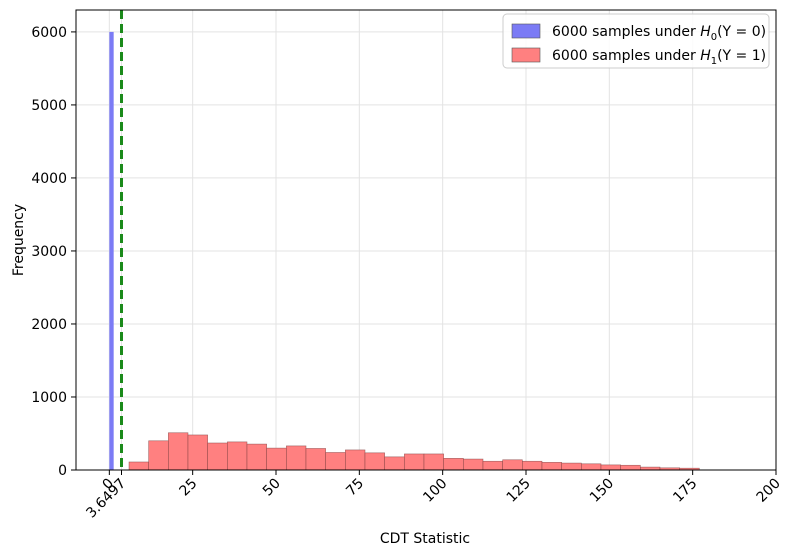 Image resolution: width=800 pixels, height=555 pixels. I want to click on y-axis-label: Frequency, so click(19, 240).